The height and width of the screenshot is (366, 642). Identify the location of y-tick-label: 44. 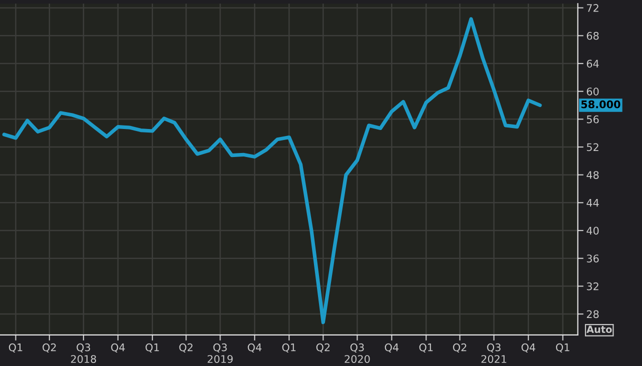
(592, 203).